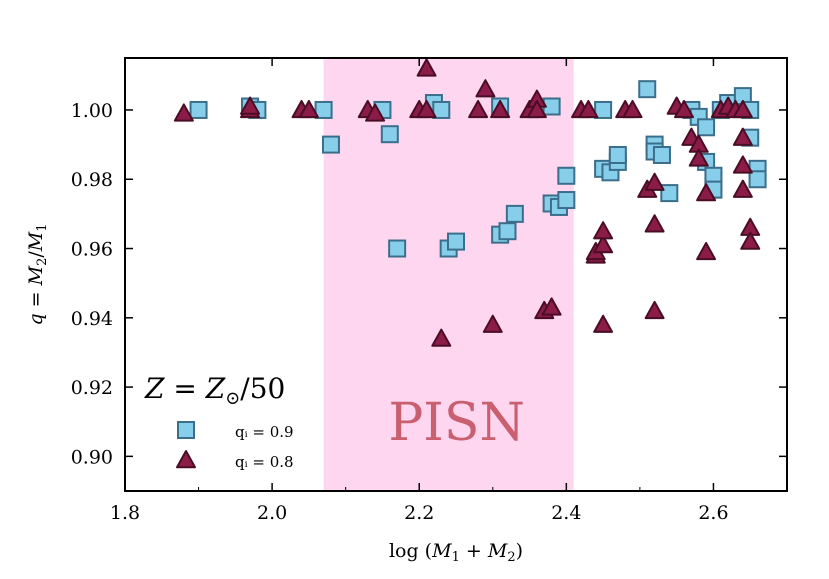  What do you see at coordinates (219, 421) in the screenshot?
I see `legend: Z = Z⊙/50 qᵢ = 0.9 qᵢ = 0.8` at bounding box center [219, 421].